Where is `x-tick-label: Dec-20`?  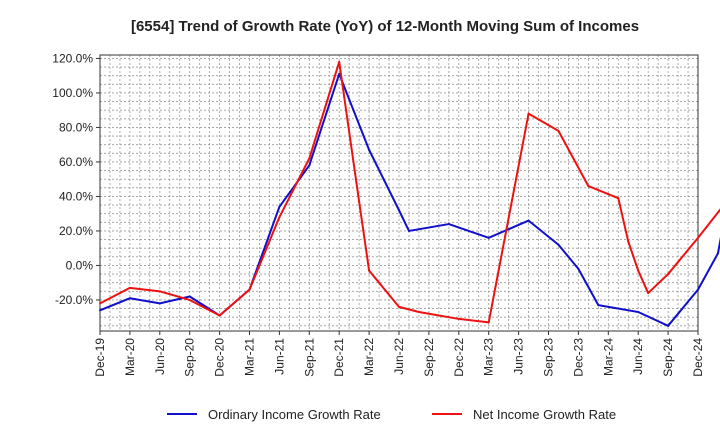 x-tick-label: Dec-20 is located at coordinates (220, 357).